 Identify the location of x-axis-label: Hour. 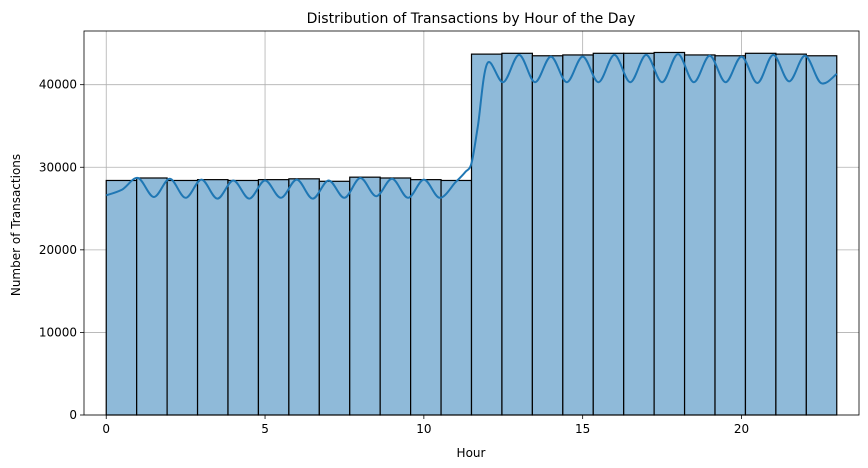
(471, 453).